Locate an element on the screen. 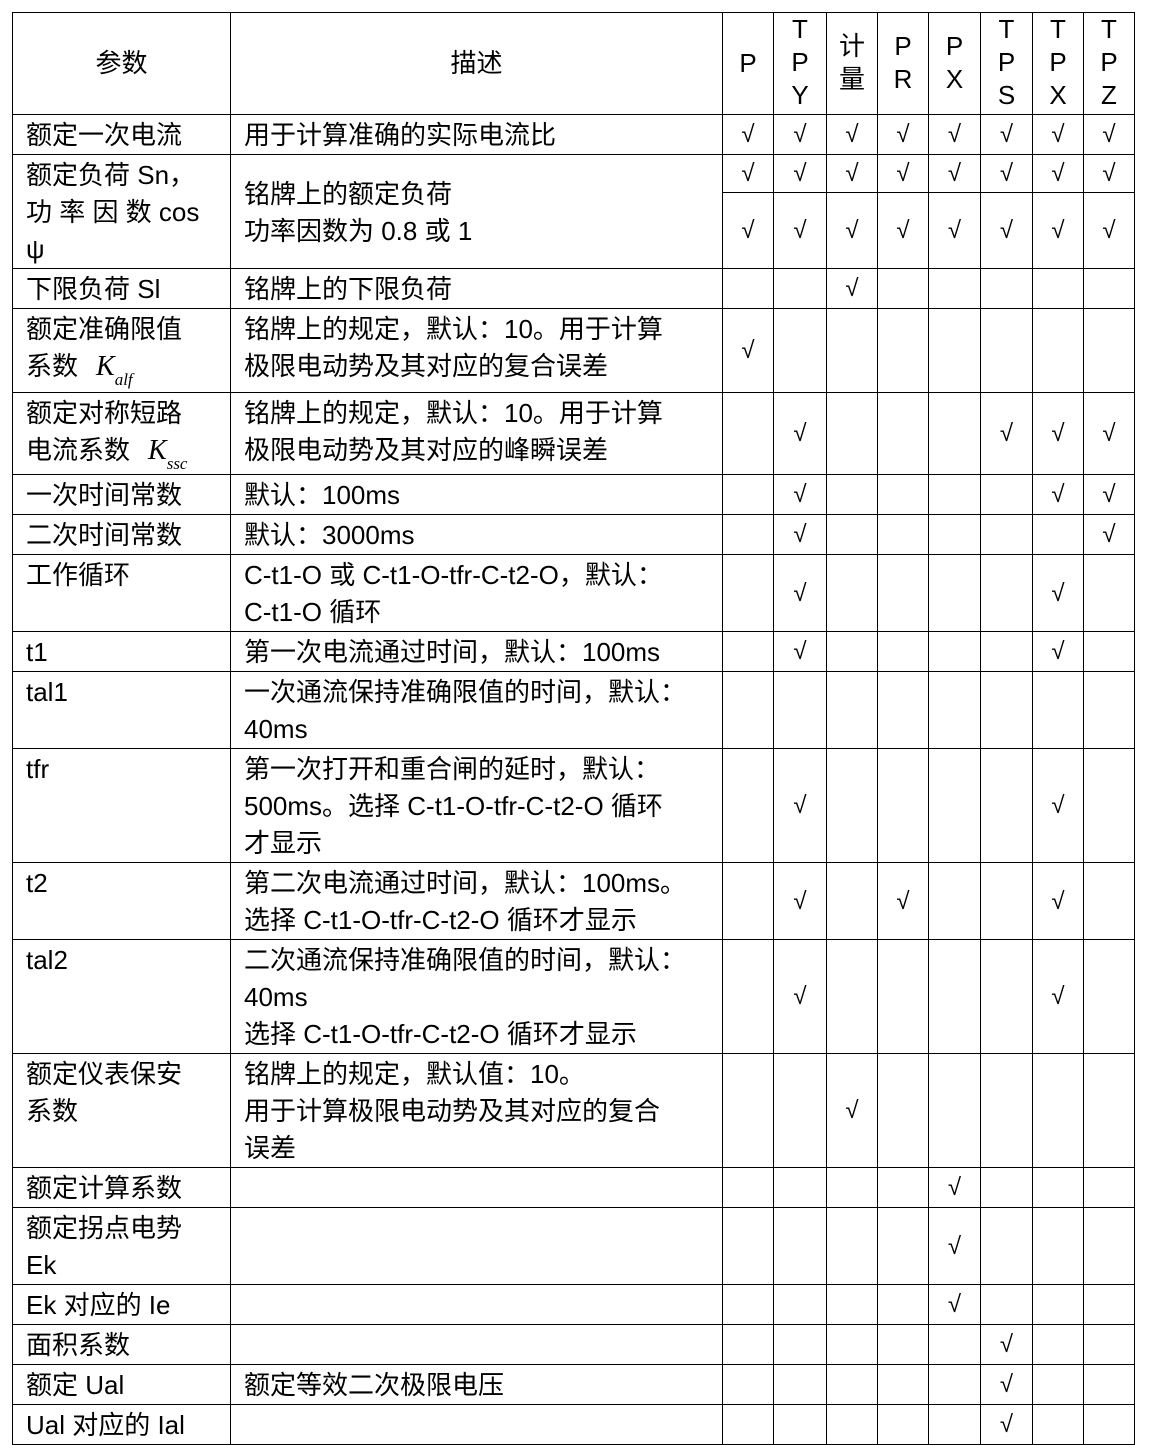  table-row: 二次时间常数 默认：3000ms √ √ is located at coordinates (573, 534).